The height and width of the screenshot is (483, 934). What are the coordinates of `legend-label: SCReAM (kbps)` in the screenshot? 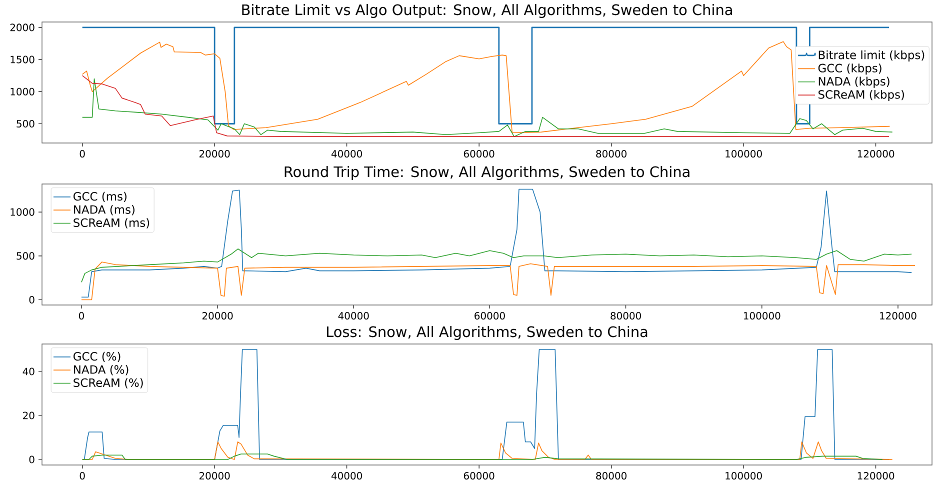 It's located at (861, 96).